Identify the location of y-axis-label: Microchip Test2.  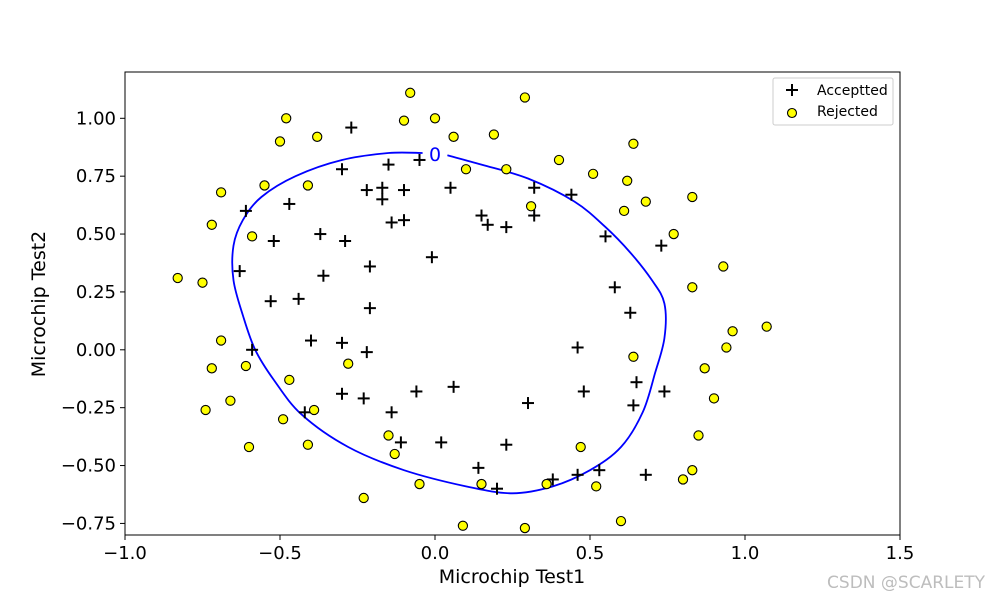
(39, 304).